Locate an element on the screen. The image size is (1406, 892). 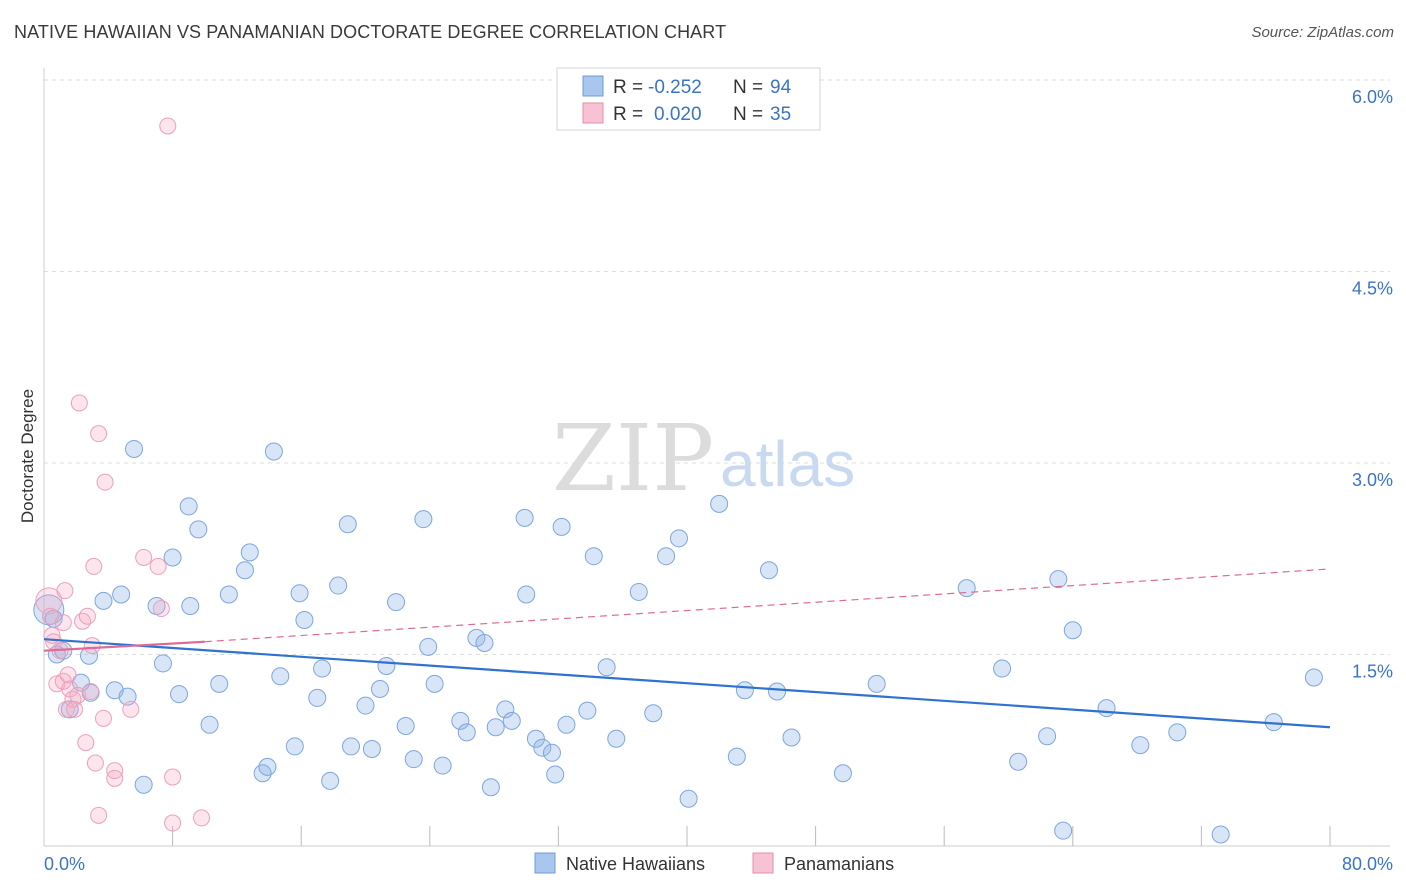
y-axis-title: Doctorate Degree is located at coordinates (27, 456).